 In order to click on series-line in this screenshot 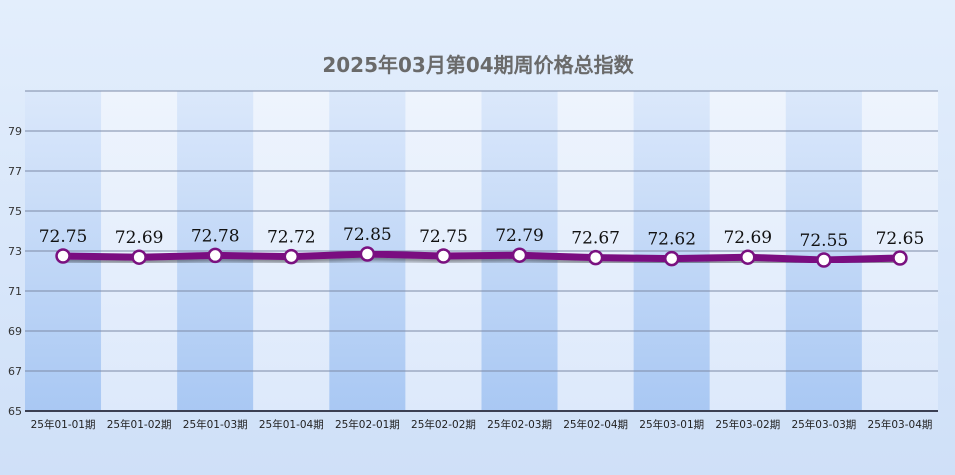, I will do `click(481, 257)`.